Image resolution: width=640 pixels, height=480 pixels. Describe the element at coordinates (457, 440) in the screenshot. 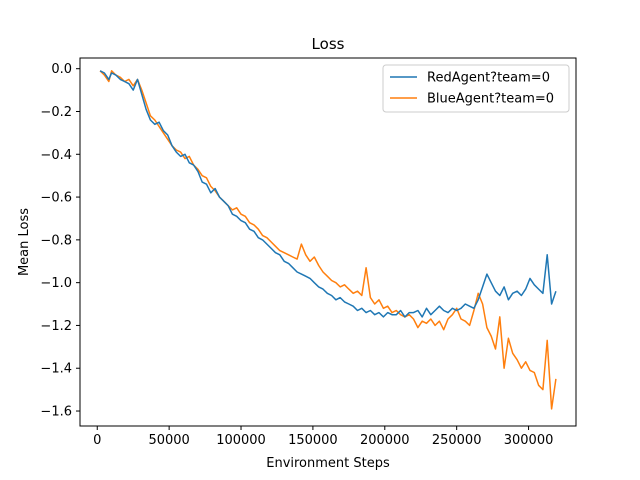

I see `x-tick-label: 250000` at that location.